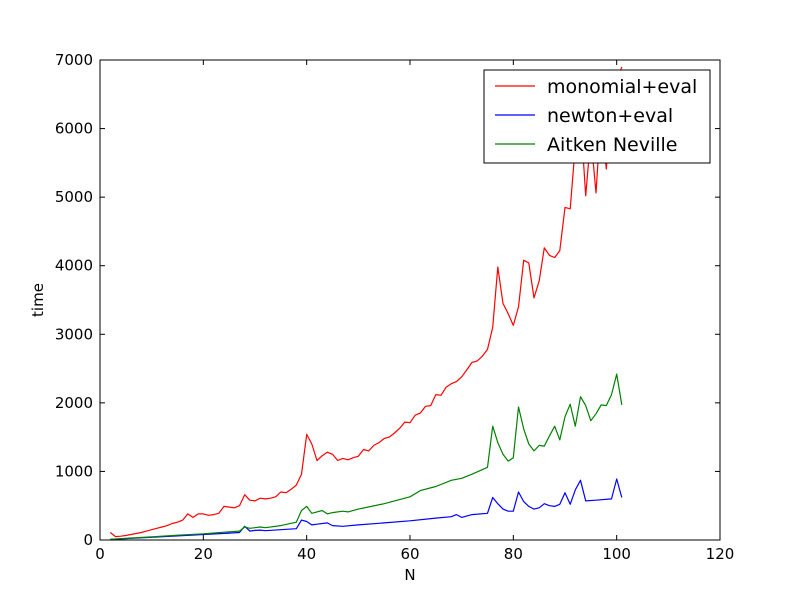  What do you see at coordinates (100, 554) in the screenshot?
I see `x-tick-label: 0` at bounding box center [100, 554].